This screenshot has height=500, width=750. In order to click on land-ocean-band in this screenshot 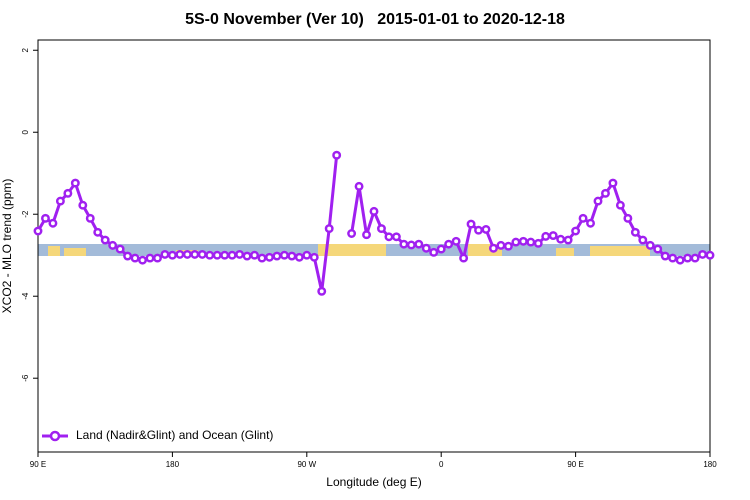, I will do `click(374, 250)`.